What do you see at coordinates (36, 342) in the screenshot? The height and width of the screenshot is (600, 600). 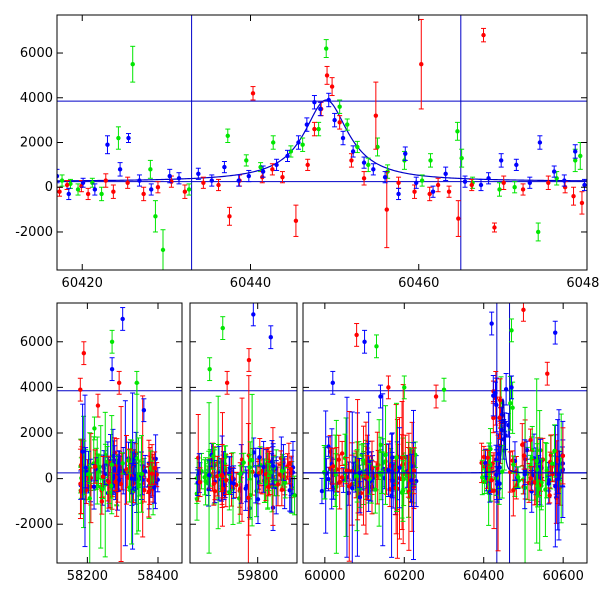 I see `y-tick-label: 6000` at bounding box center [36, 342].